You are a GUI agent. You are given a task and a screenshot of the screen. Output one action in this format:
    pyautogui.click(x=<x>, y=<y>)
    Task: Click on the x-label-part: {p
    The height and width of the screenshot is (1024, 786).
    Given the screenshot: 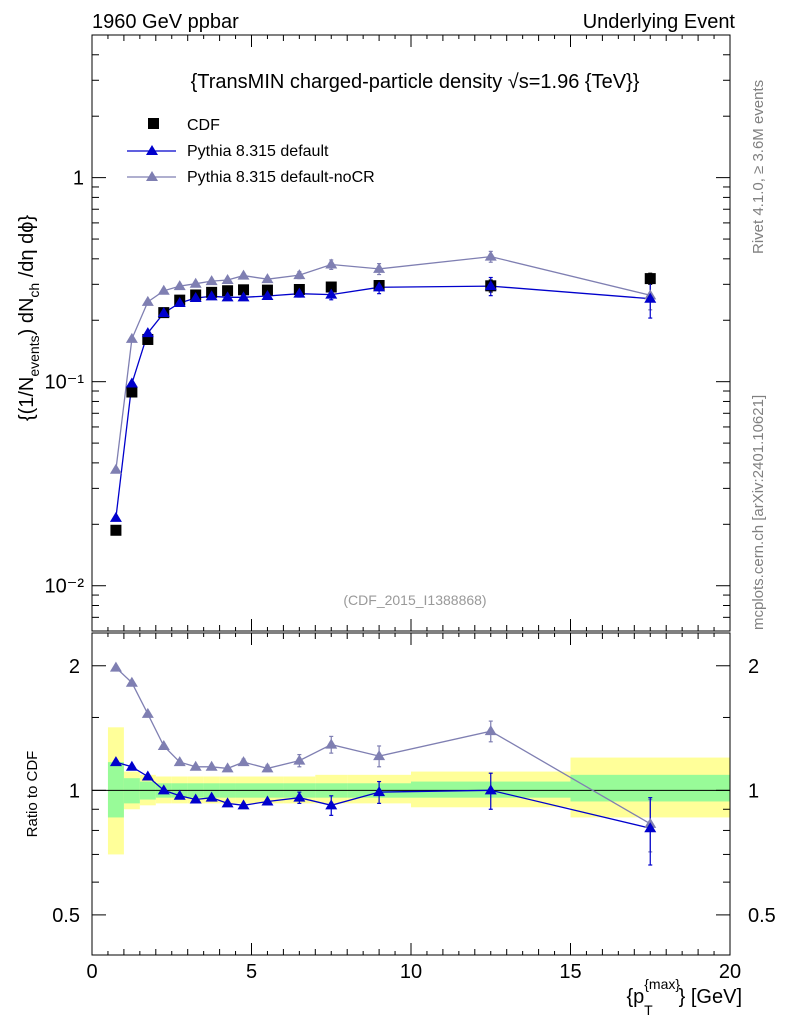 What is the action you would take?
    pyautogui.click(x=635, y=997)
    